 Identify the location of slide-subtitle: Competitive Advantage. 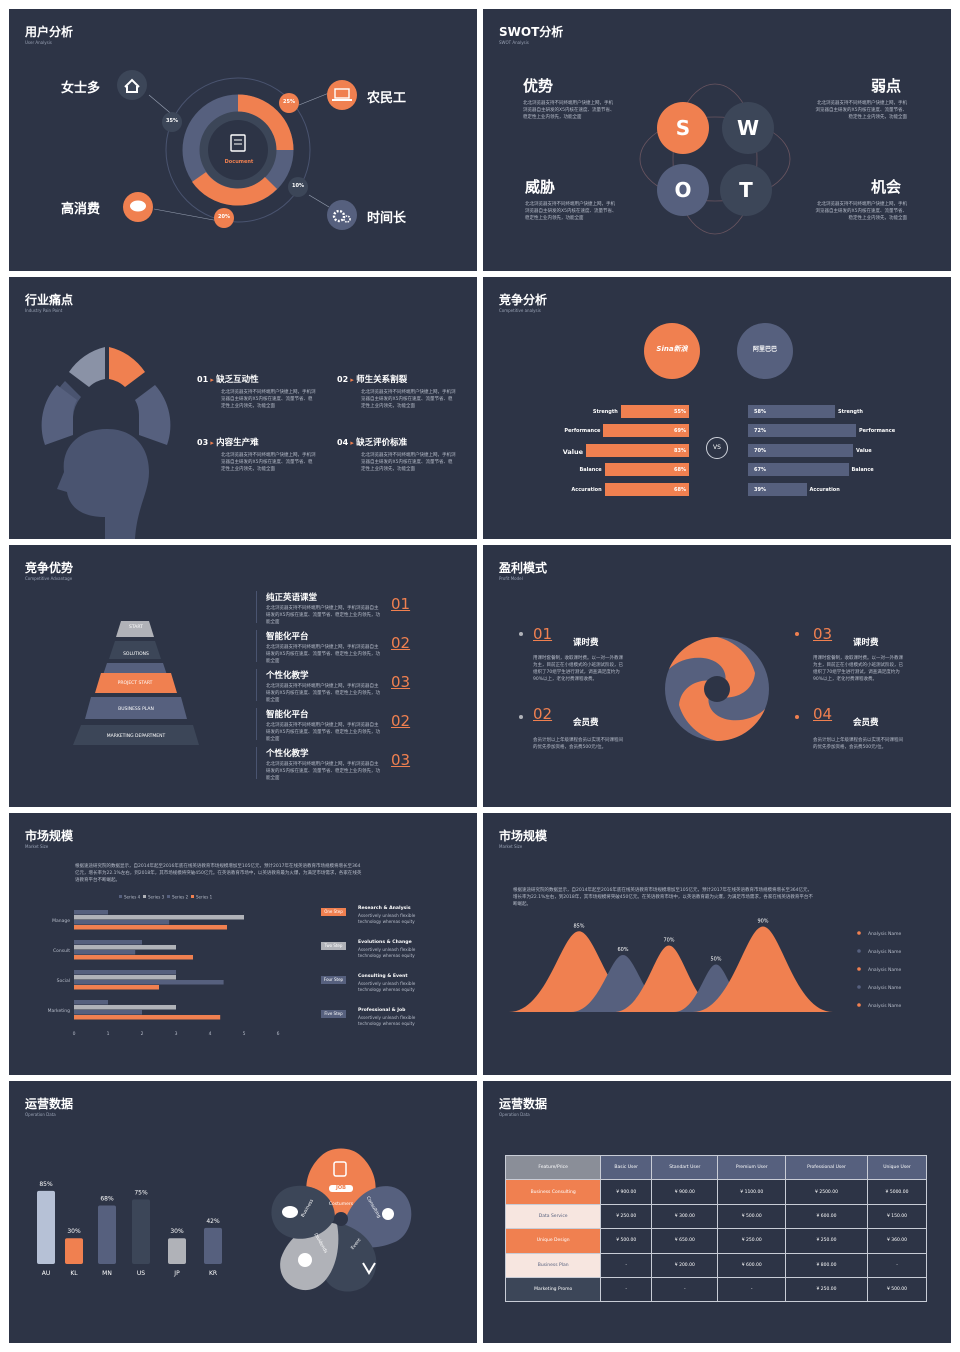
(49, 578).